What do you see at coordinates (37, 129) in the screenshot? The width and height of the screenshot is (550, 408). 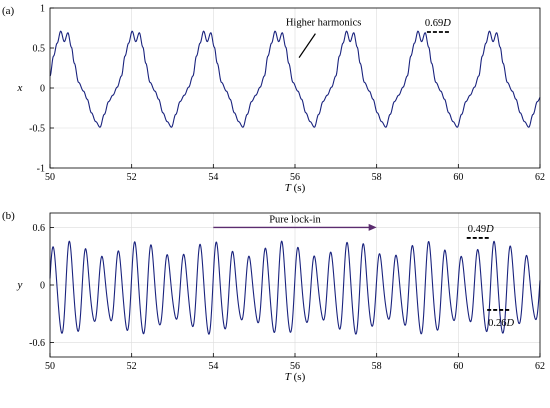 I see `a-y-tick-label: -0.5` at bounding box center [37, 129].